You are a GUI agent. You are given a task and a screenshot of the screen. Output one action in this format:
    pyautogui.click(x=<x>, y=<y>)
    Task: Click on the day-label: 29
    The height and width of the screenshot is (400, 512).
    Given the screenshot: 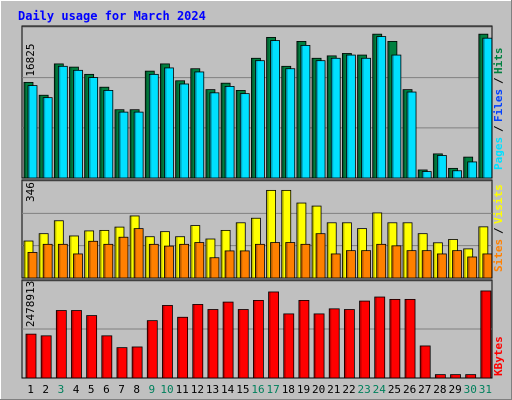 What is the action you would take?
    pyautogui.click(x=454, y=389)
    